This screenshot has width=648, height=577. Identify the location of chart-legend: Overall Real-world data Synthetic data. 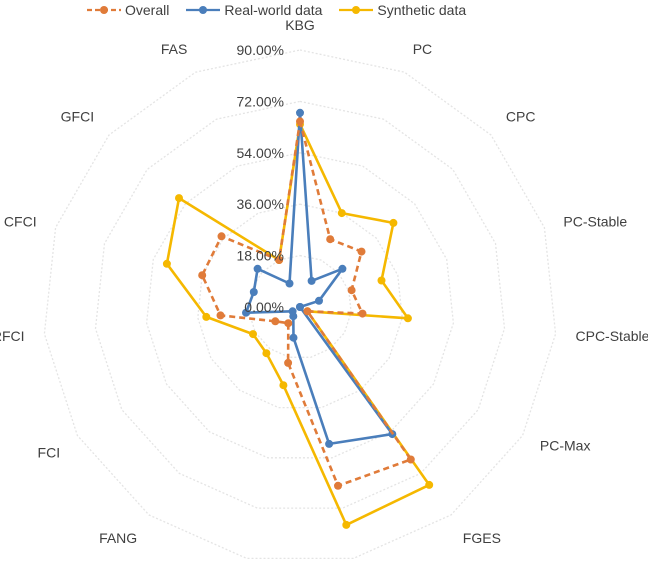
(284, 10).